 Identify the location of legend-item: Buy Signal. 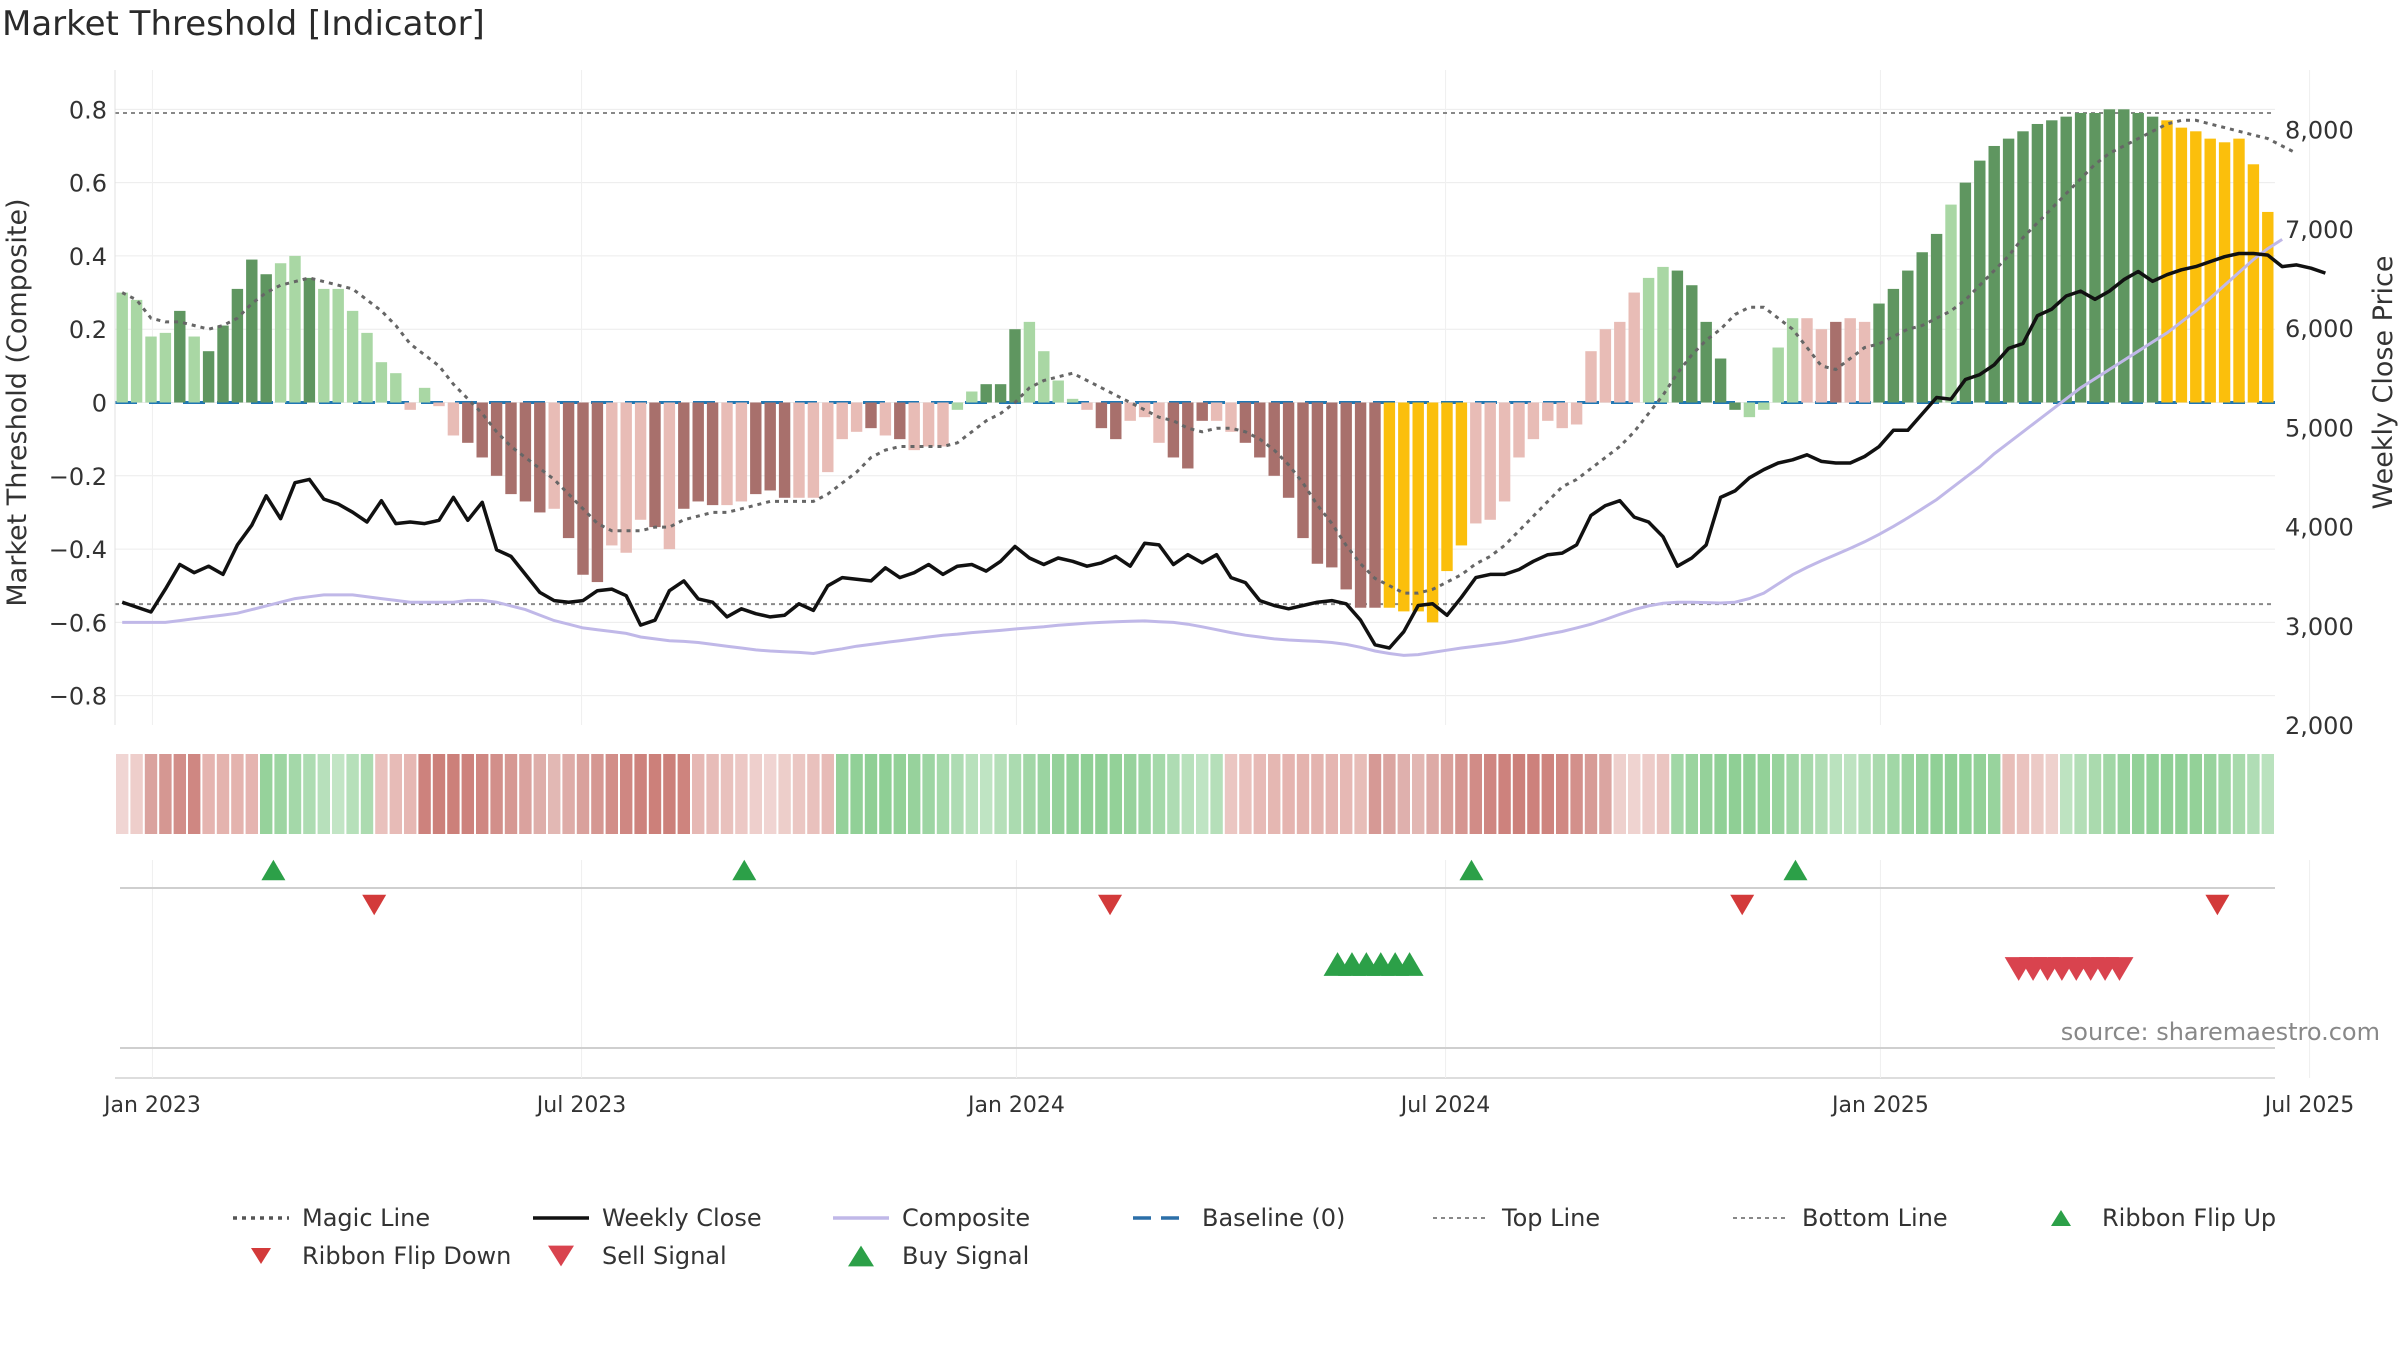
(929, 1256).